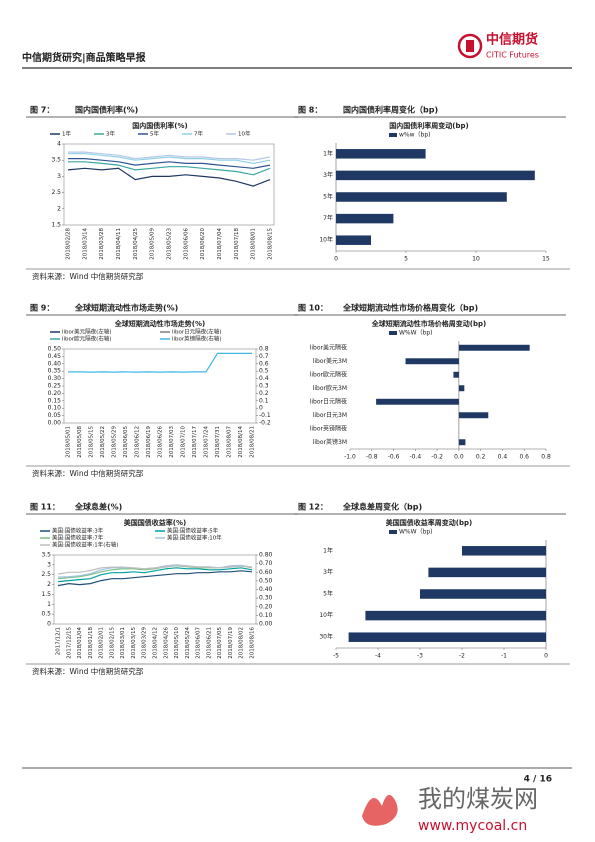 Image resolution: width=595 pixels, height=842 pixels. I want to click on x-tick-label: -0.6, so click(394, 457).